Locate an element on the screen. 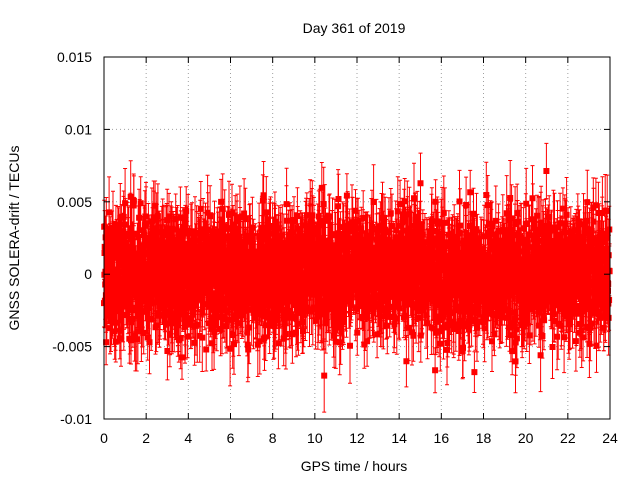 This screenshot has height=480, width=640. x-tick-label: 18 is located at coordinates (484, 438).